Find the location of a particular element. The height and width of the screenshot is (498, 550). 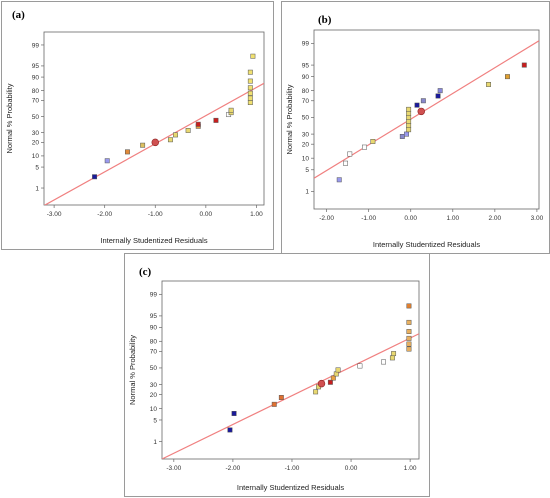

y-tick-label-a-5: 50 is located at coordinates (36, 117).